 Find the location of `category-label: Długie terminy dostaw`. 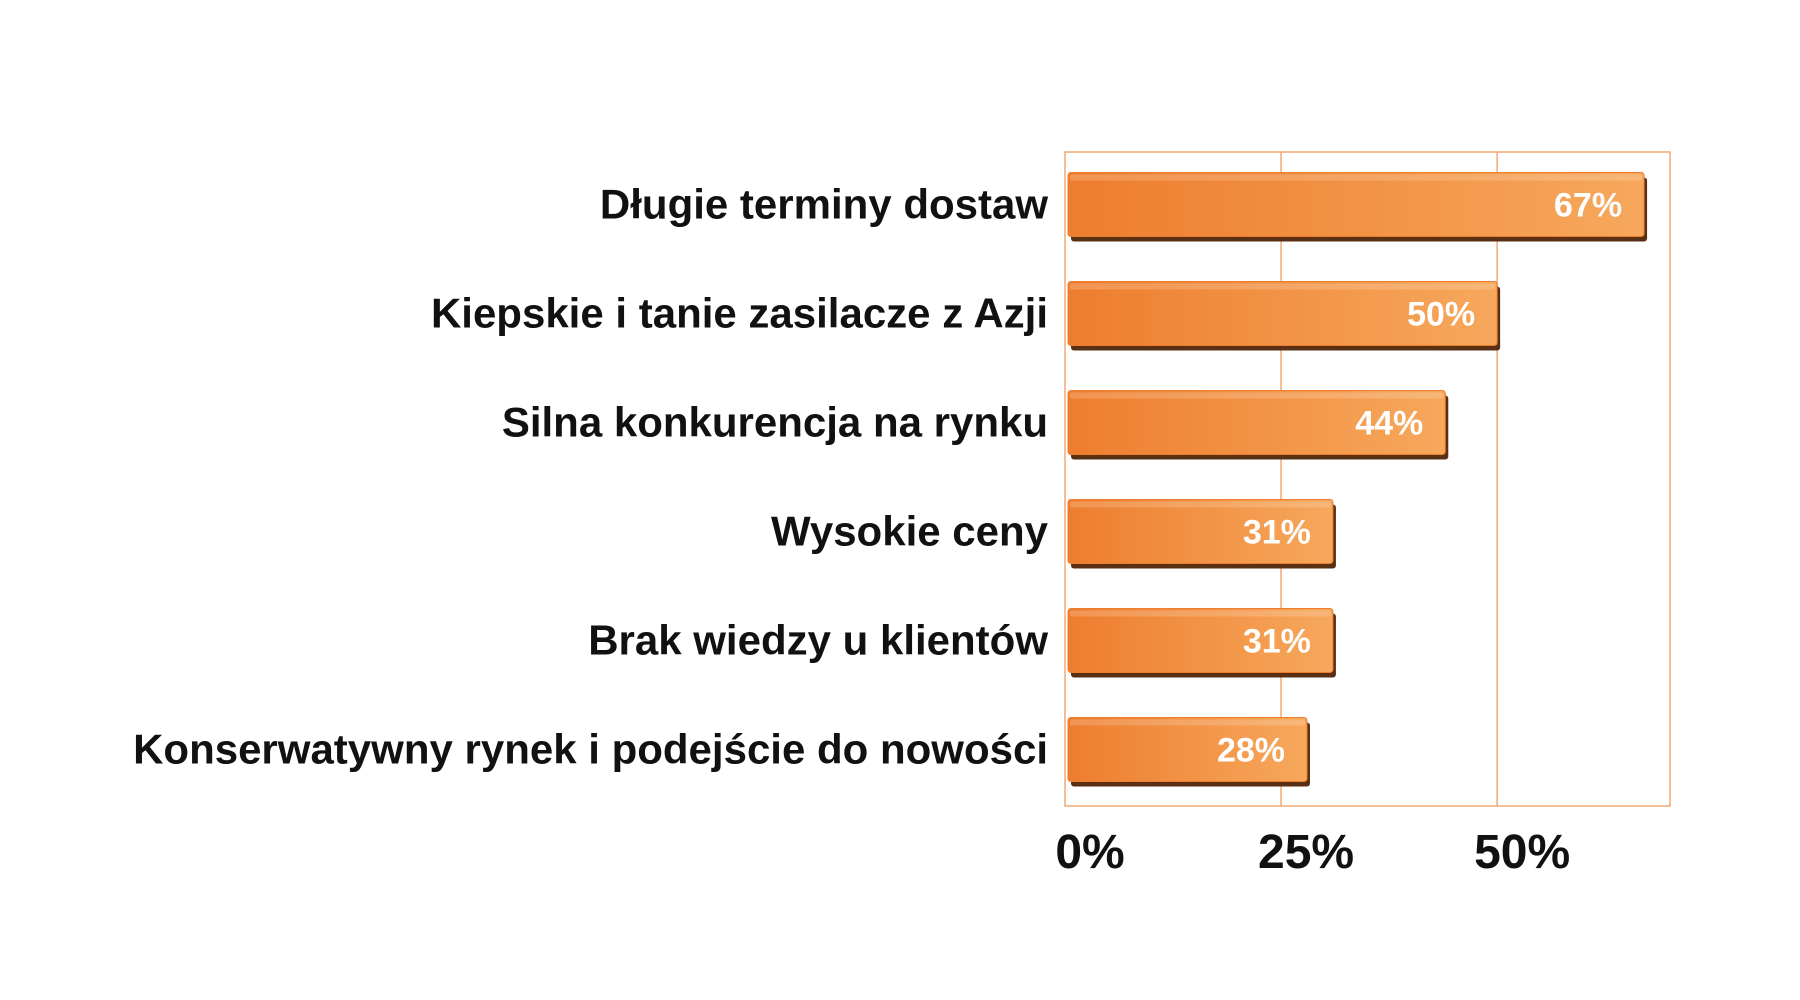

category-label: Długie terminy dostaw is located at coordinates (824, 204).